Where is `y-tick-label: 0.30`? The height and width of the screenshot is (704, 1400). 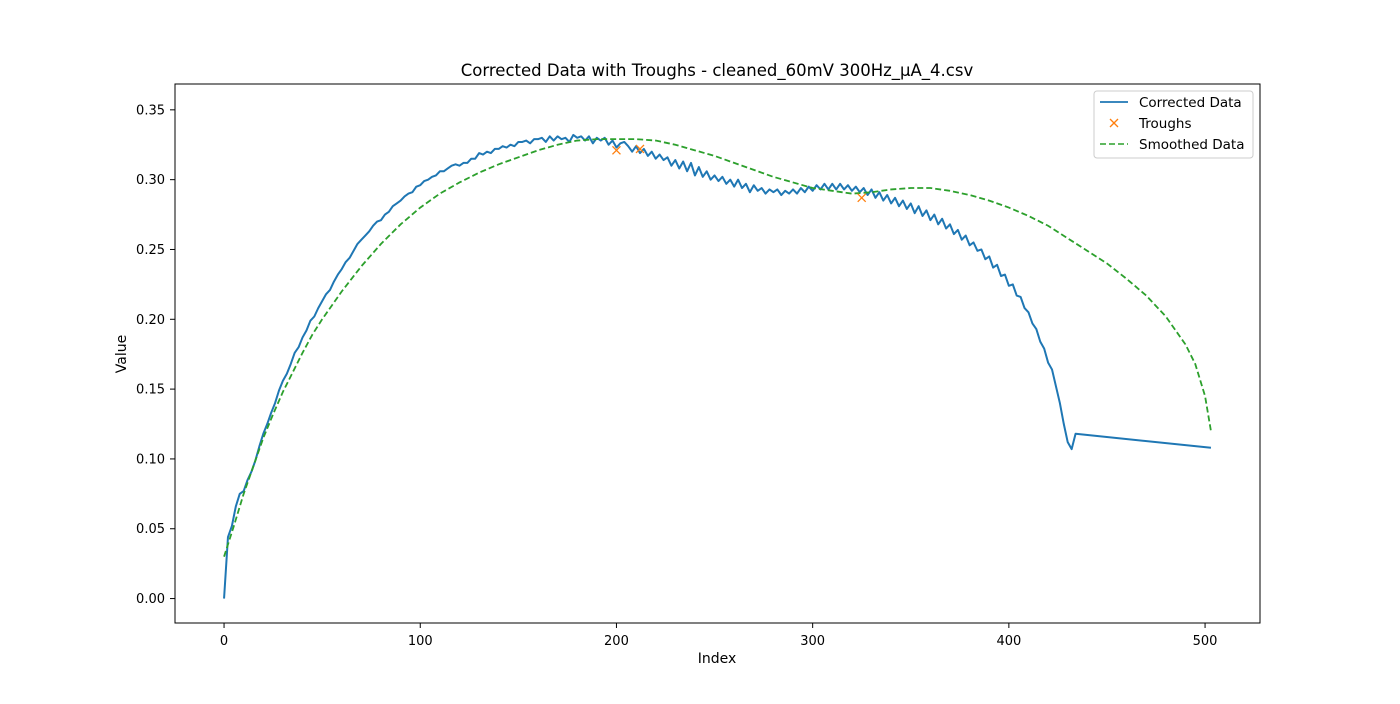 y-tick-label: 0.30 is located at coordinates (150, 180).